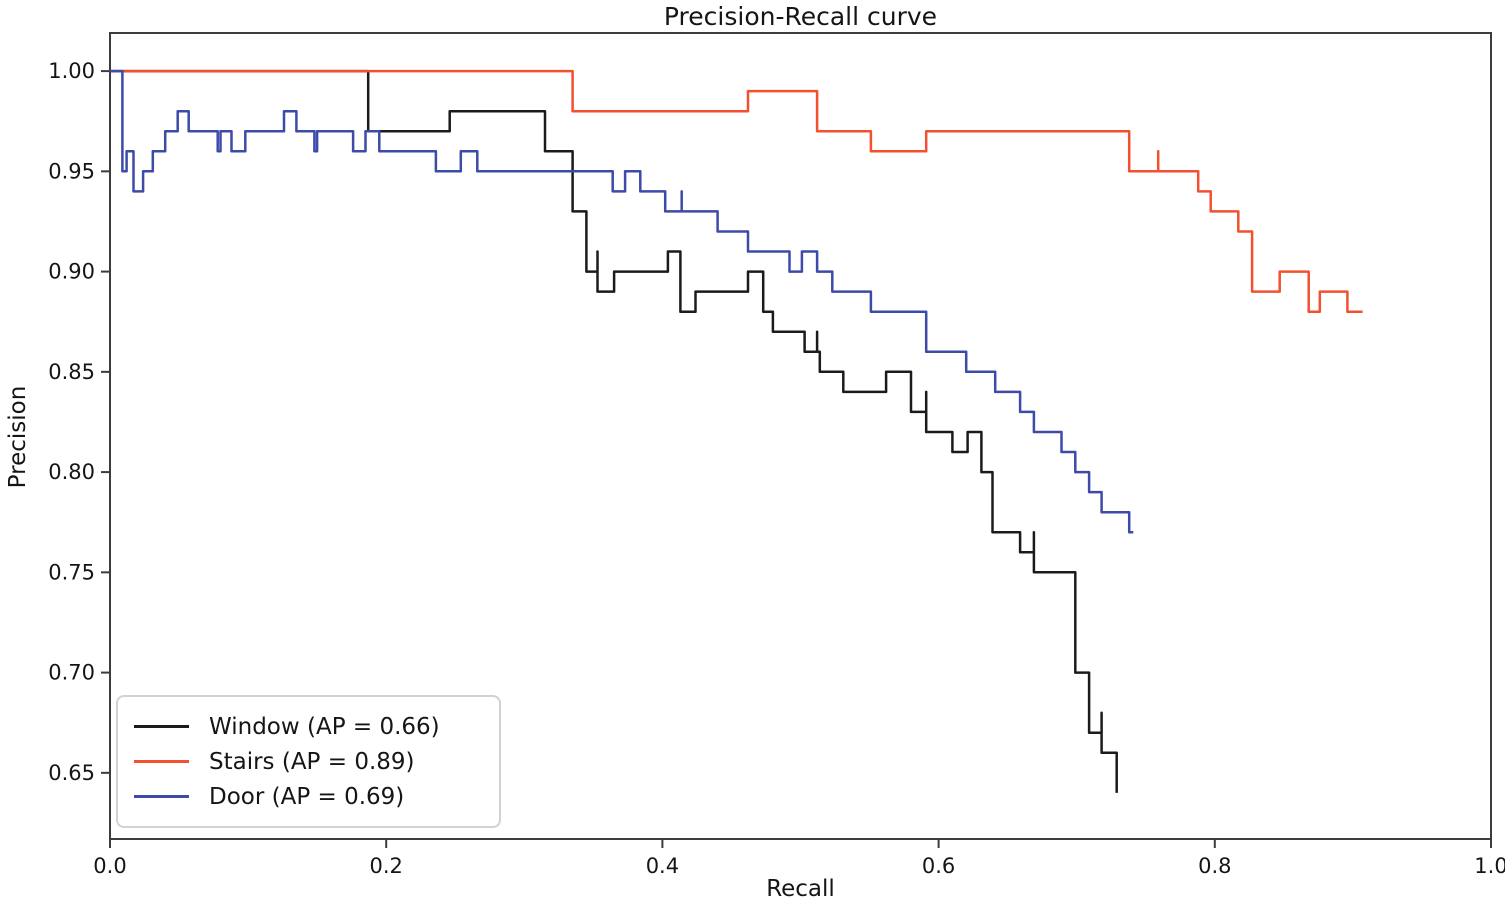 Image resolution: width=1505 pixels, height=911 pixels. Describe the element at coordinates (662, 866) in the screenshot. I see `x-tick-label: 0.4` at that location.